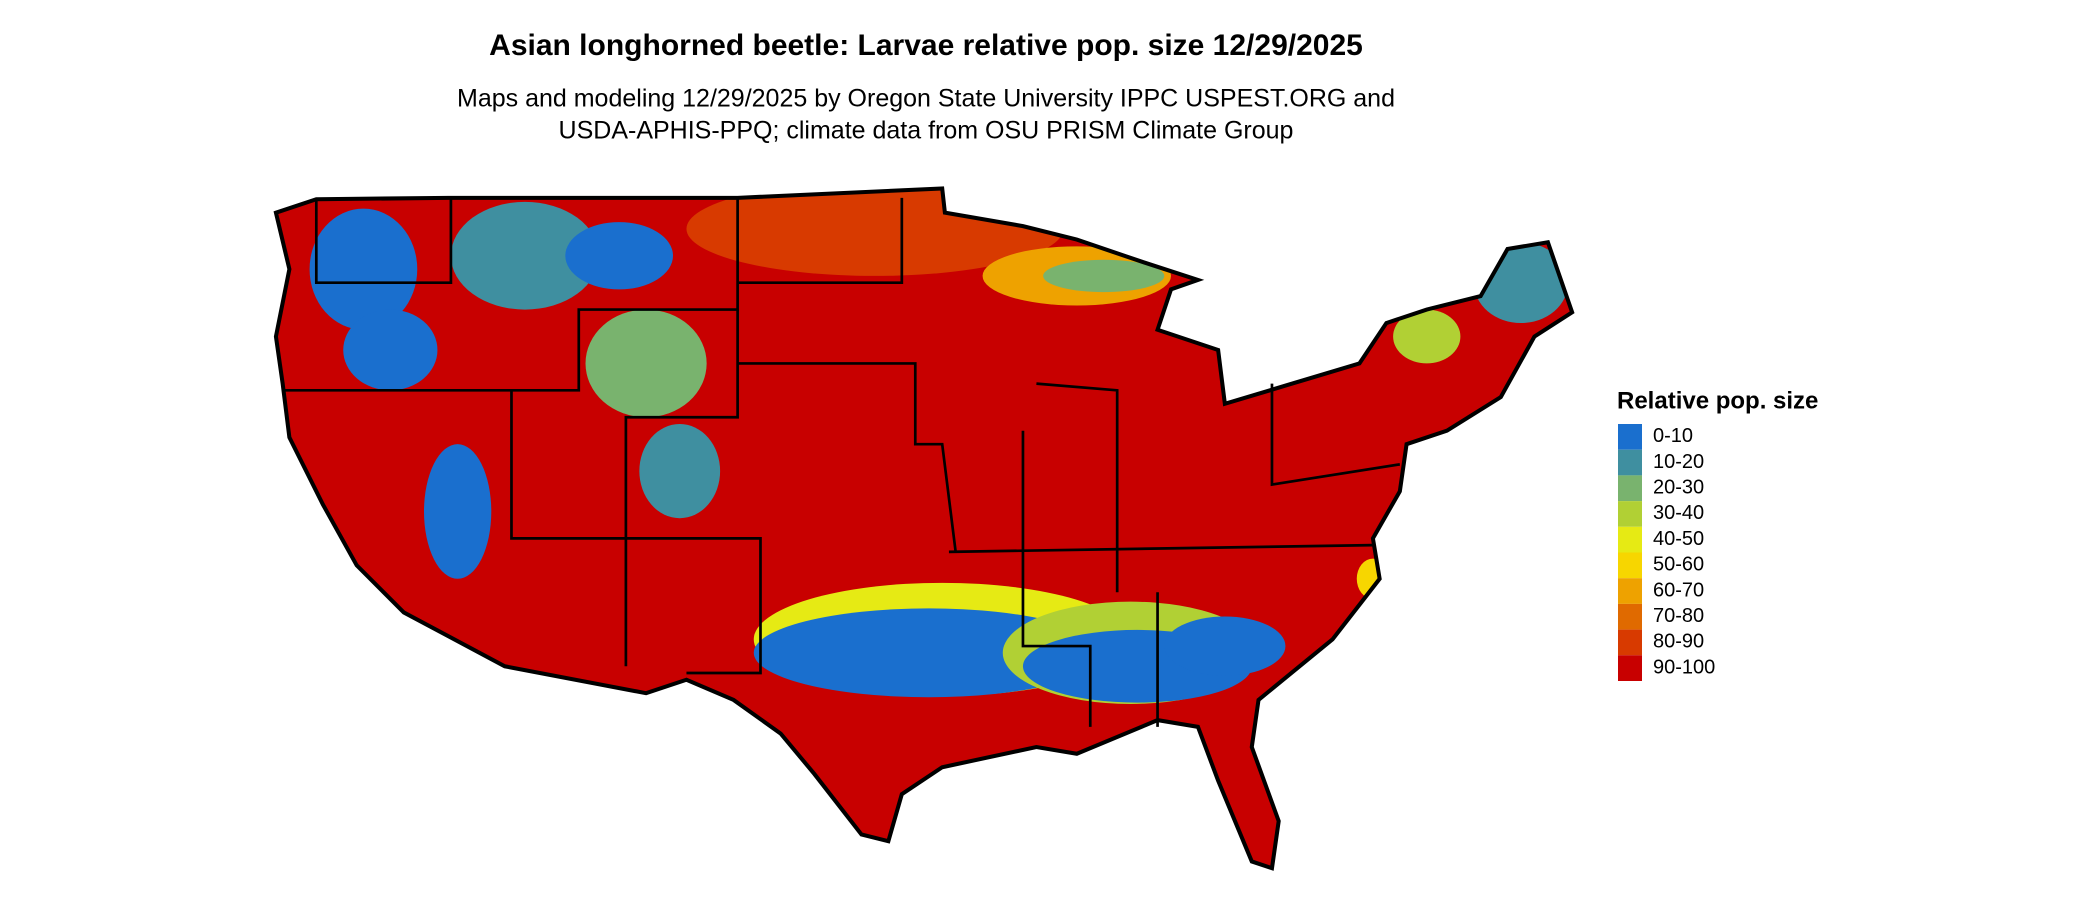 The width and height of the screenshot is (2100, 897). I want to click on legend-label: 80-90, so click(1678, 642).